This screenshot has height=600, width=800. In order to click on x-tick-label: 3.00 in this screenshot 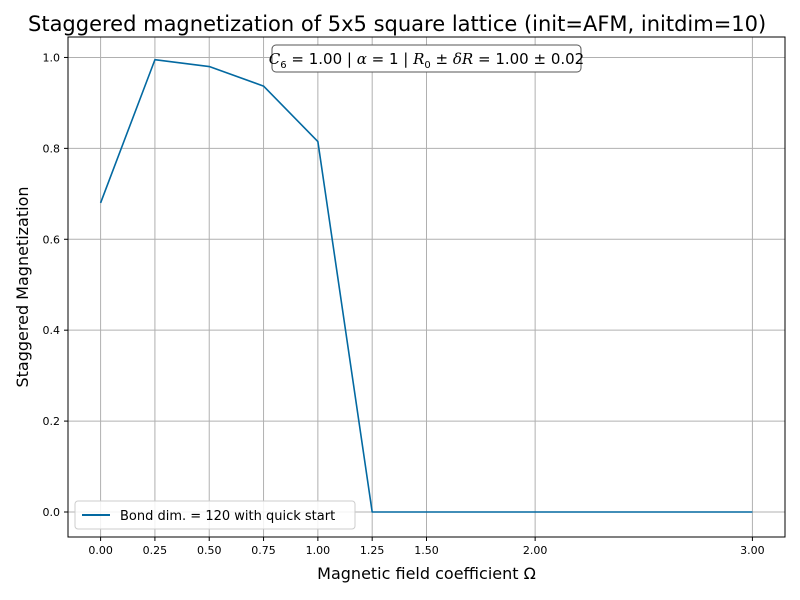, I will do `click(752, 550)`.